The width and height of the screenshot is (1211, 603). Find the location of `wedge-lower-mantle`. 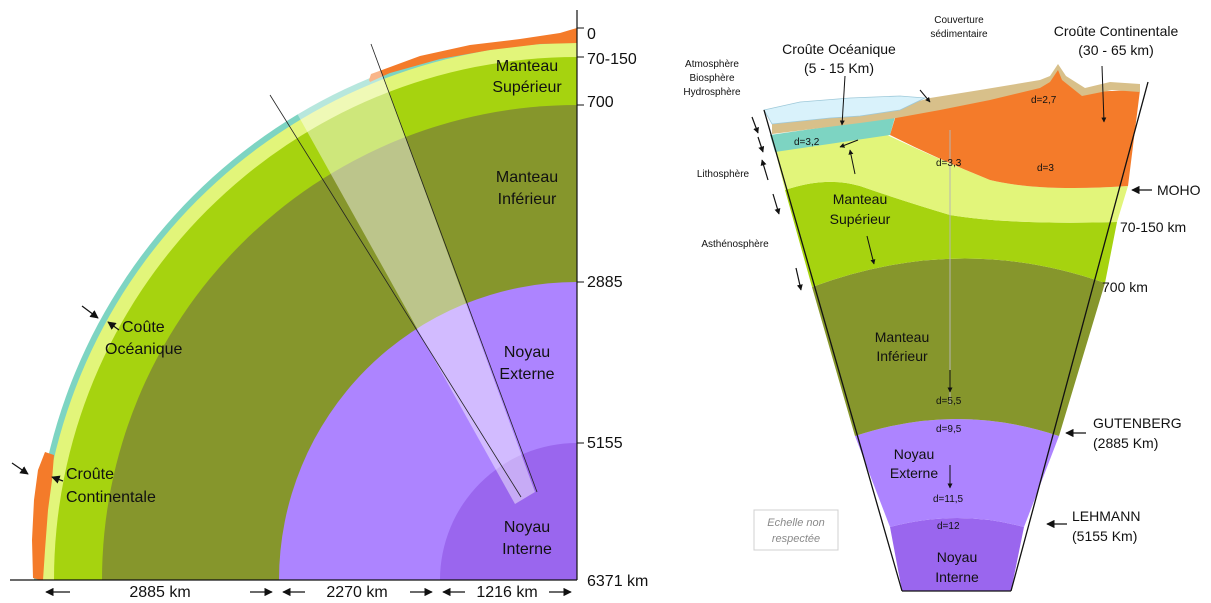

wedge-lower-mantle is located at coordinates (958, 347).